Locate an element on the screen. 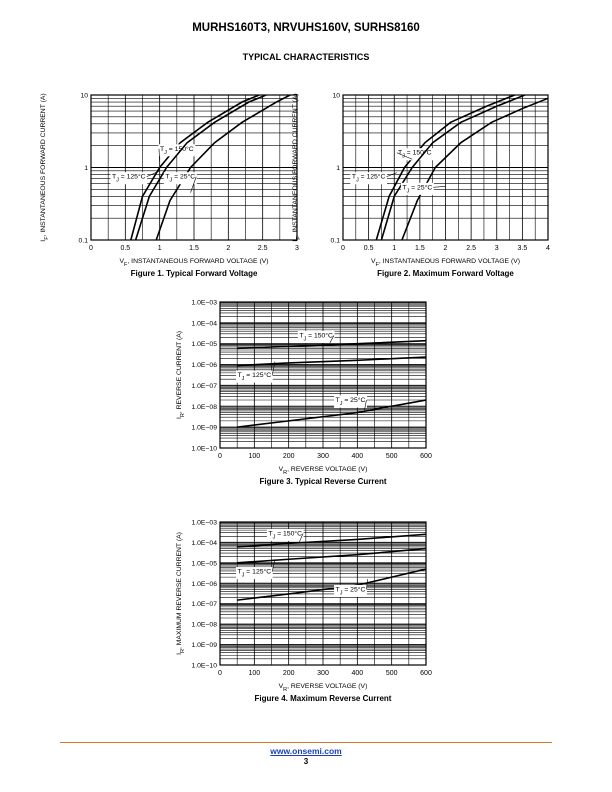 The image size is (612, 792). y-tick-label: 1.0E−07 is located at coordinates (204, 386).